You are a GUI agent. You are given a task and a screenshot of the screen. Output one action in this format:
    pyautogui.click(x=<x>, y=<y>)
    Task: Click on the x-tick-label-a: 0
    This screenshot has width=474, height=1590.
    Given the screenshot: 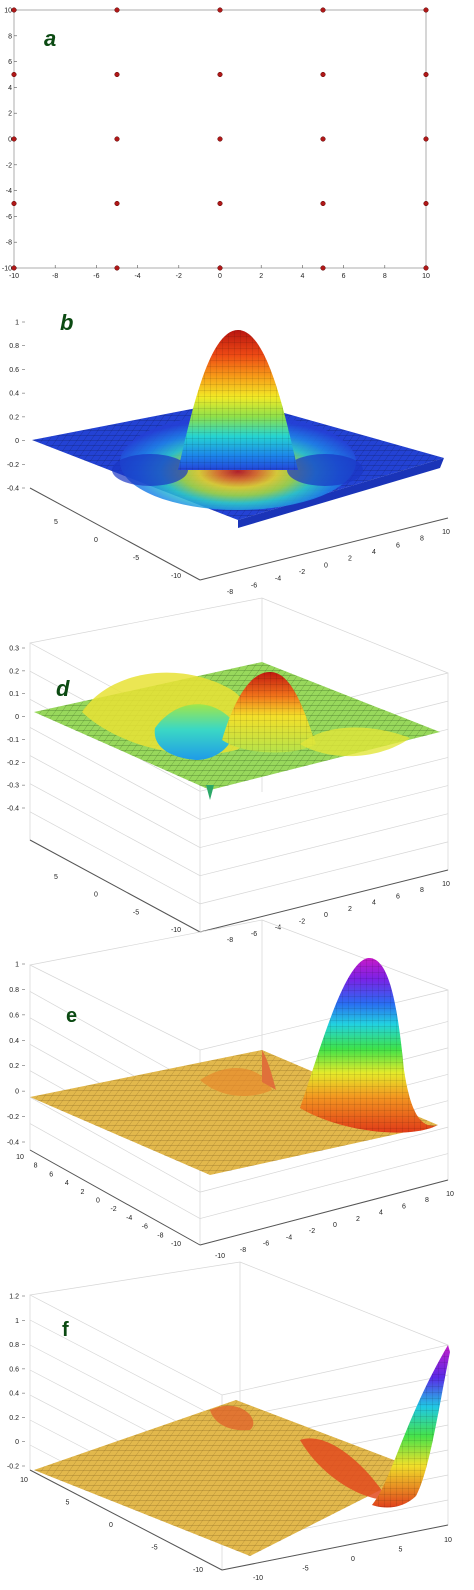 What is the action you would take?
    pyautogui.click(x=220, y=276)
    